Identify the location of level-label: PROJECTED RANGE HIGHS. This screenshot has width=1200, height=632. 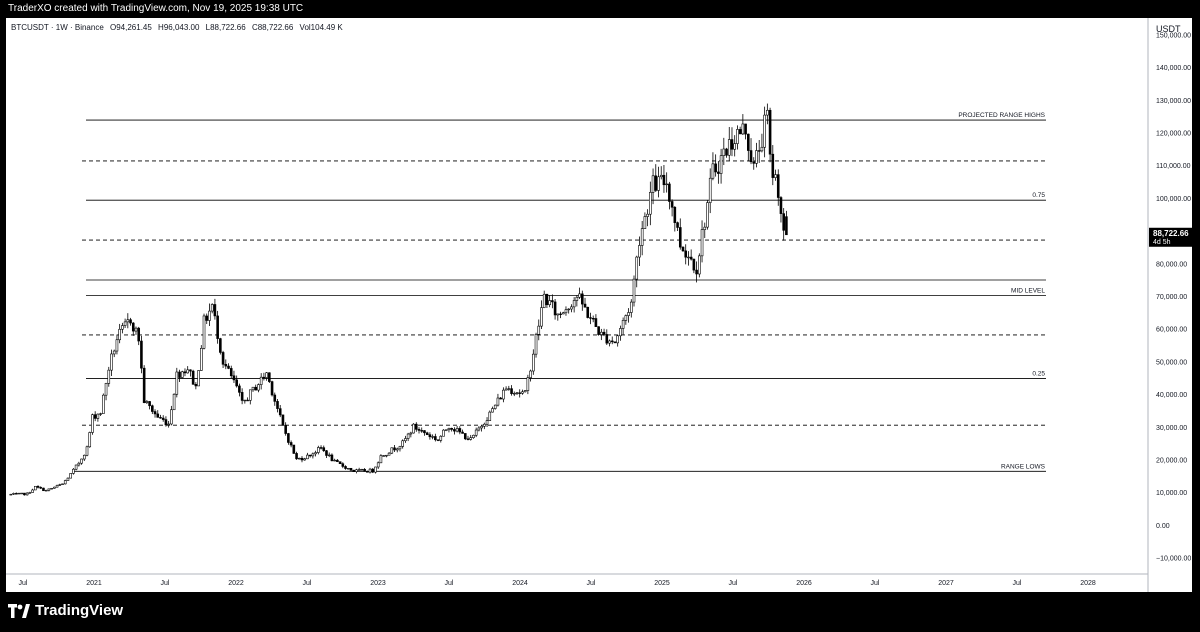
(1001, 115).